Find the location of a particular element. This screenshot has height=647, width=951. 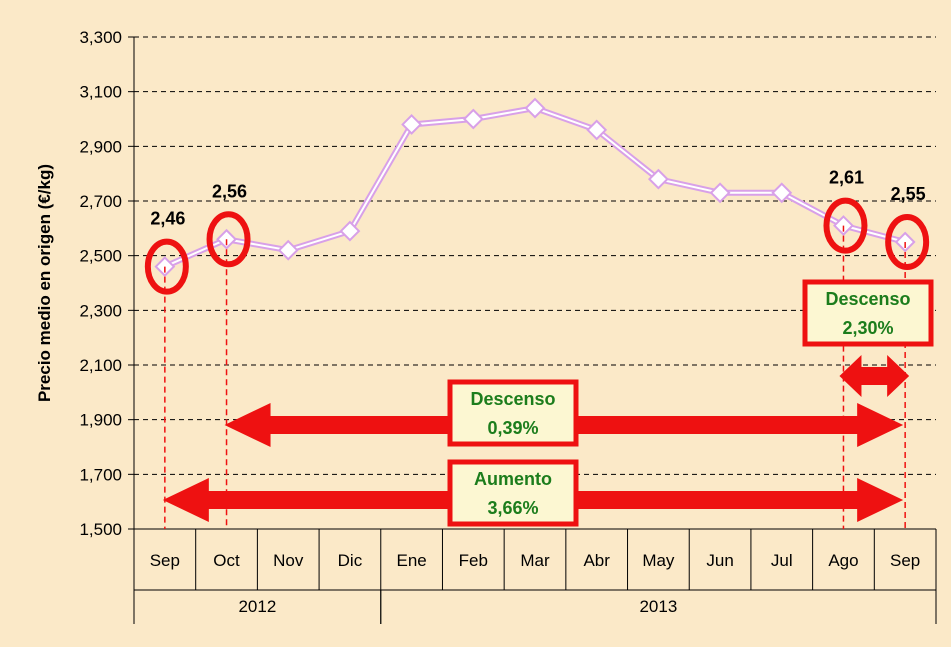

y-tick-label: 3,100 is located at coordinates (100, 92).